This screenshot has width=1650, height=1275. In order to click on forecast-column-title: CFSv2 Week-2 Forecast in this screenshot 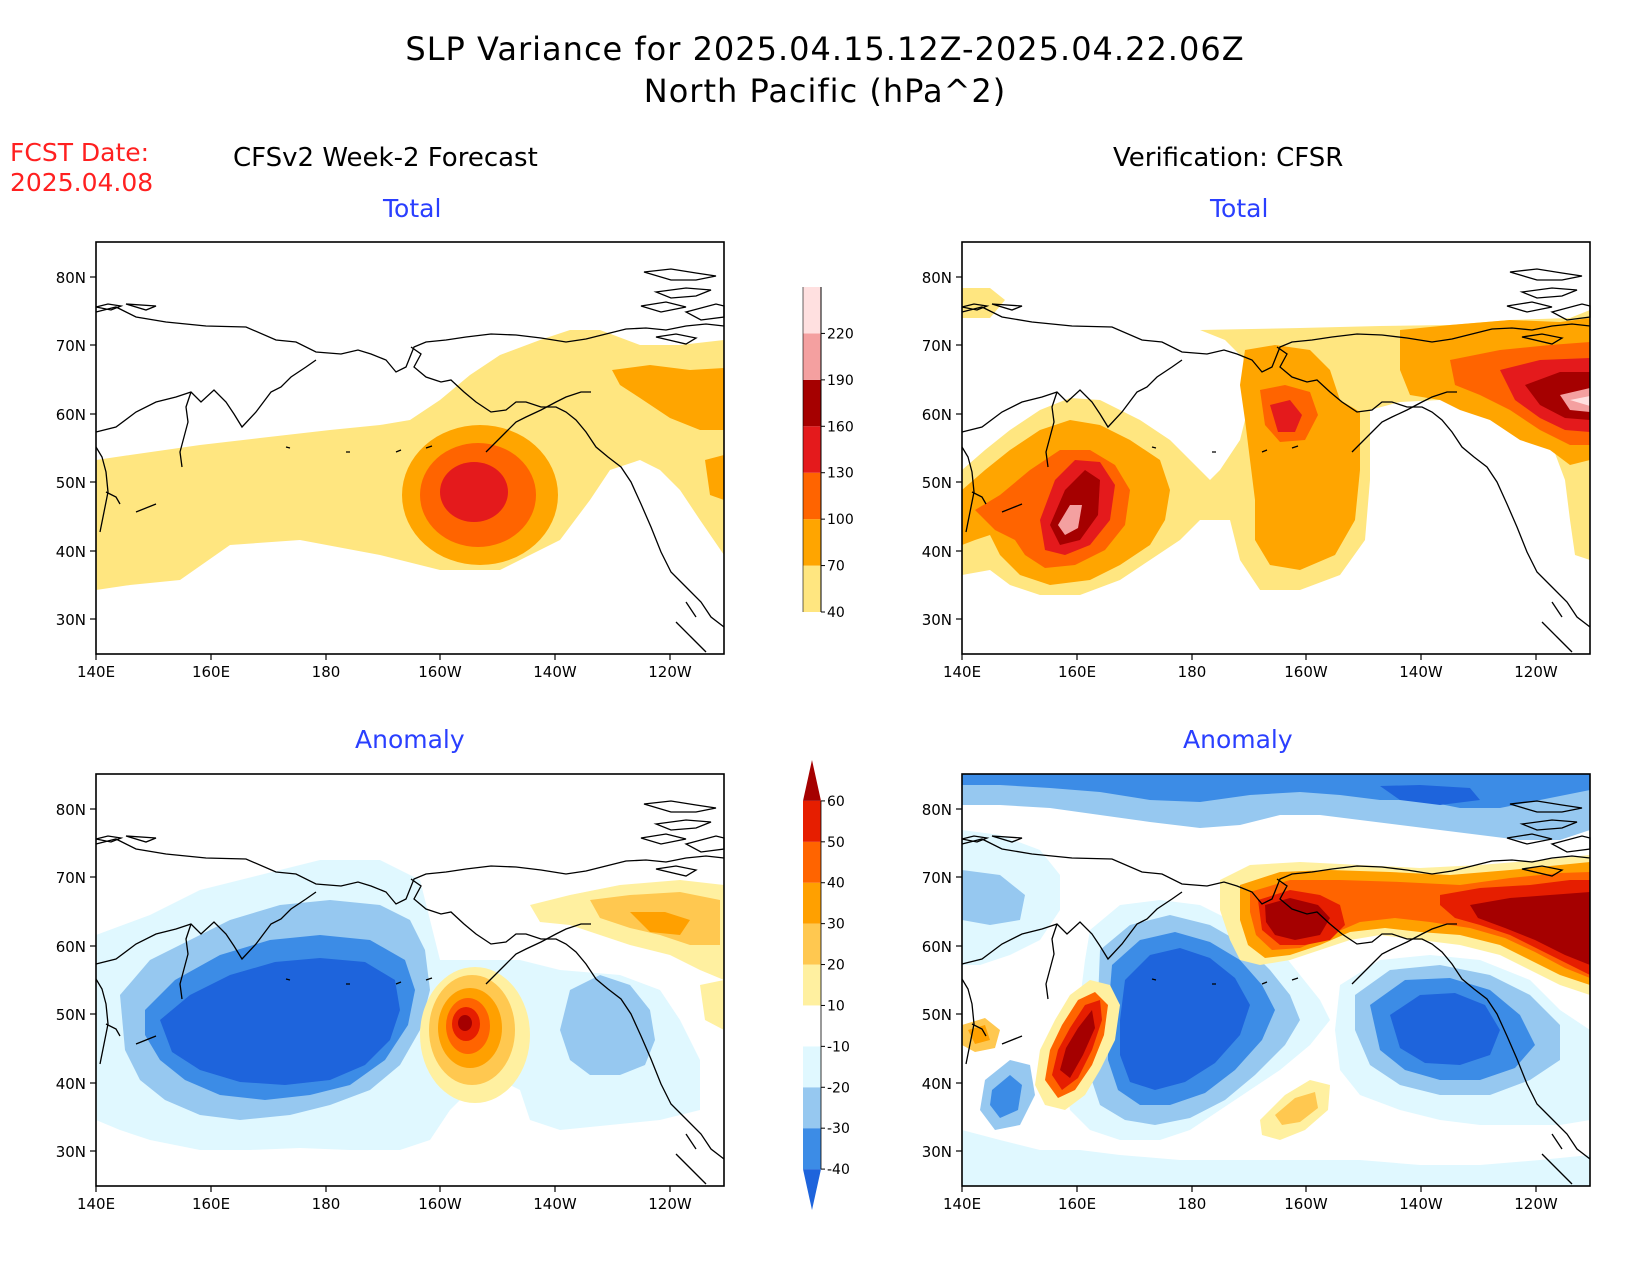, I will do `click(385, 158)`.